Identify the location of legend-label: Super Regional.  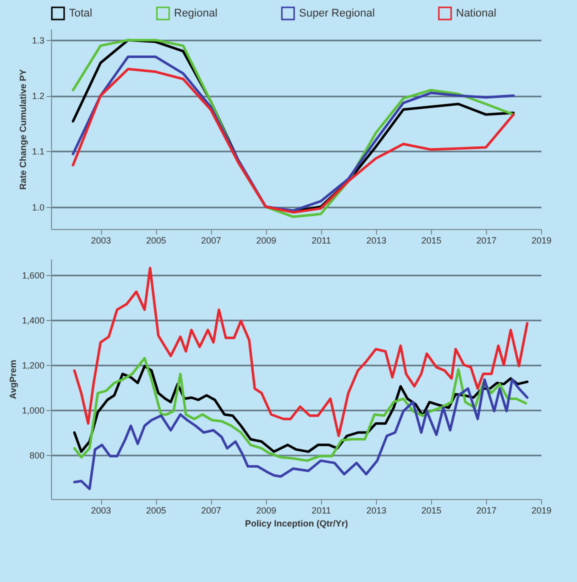
(337, 13).